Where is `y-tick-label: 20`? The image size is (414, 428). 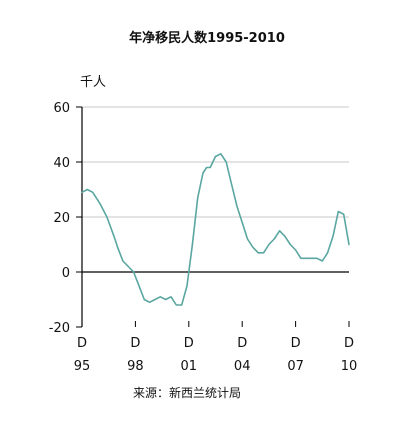 y-tick-label: 20 is located at coordinates (61, 218).